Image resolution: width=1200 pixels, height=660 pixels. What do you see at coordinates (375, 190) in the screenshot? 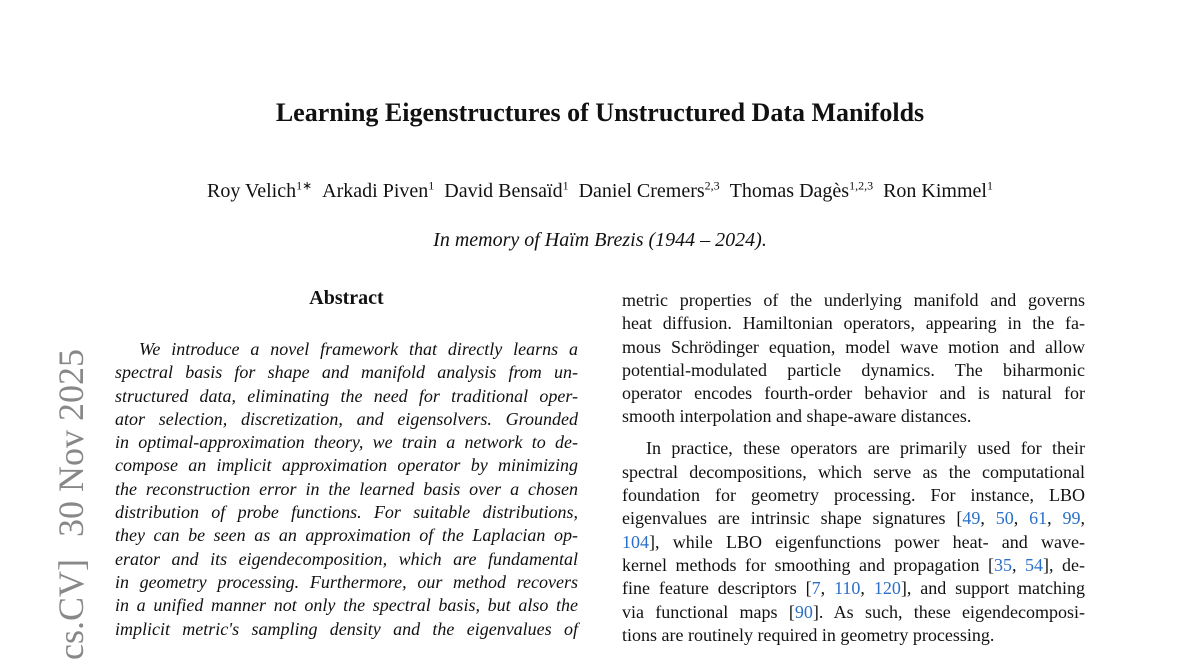
I see `author-name: Arkadi Piven` at bounding box center [375, 190].